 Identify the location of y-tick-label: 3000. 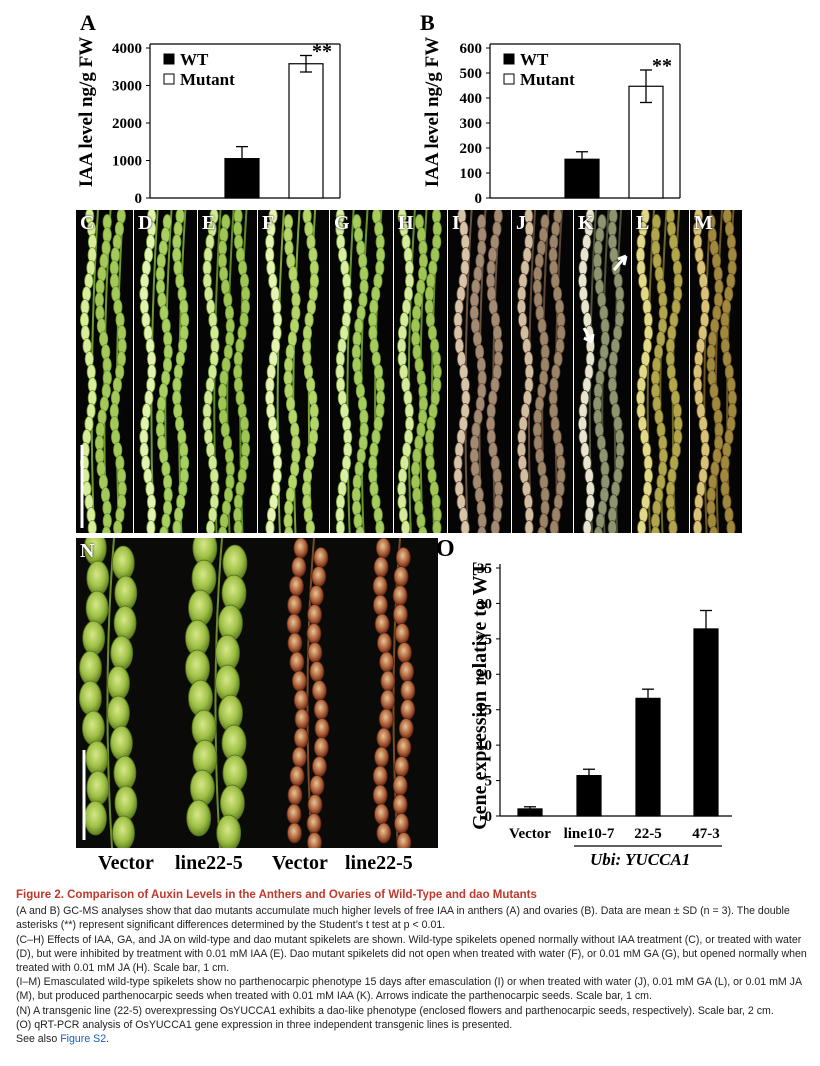
(127, 87).